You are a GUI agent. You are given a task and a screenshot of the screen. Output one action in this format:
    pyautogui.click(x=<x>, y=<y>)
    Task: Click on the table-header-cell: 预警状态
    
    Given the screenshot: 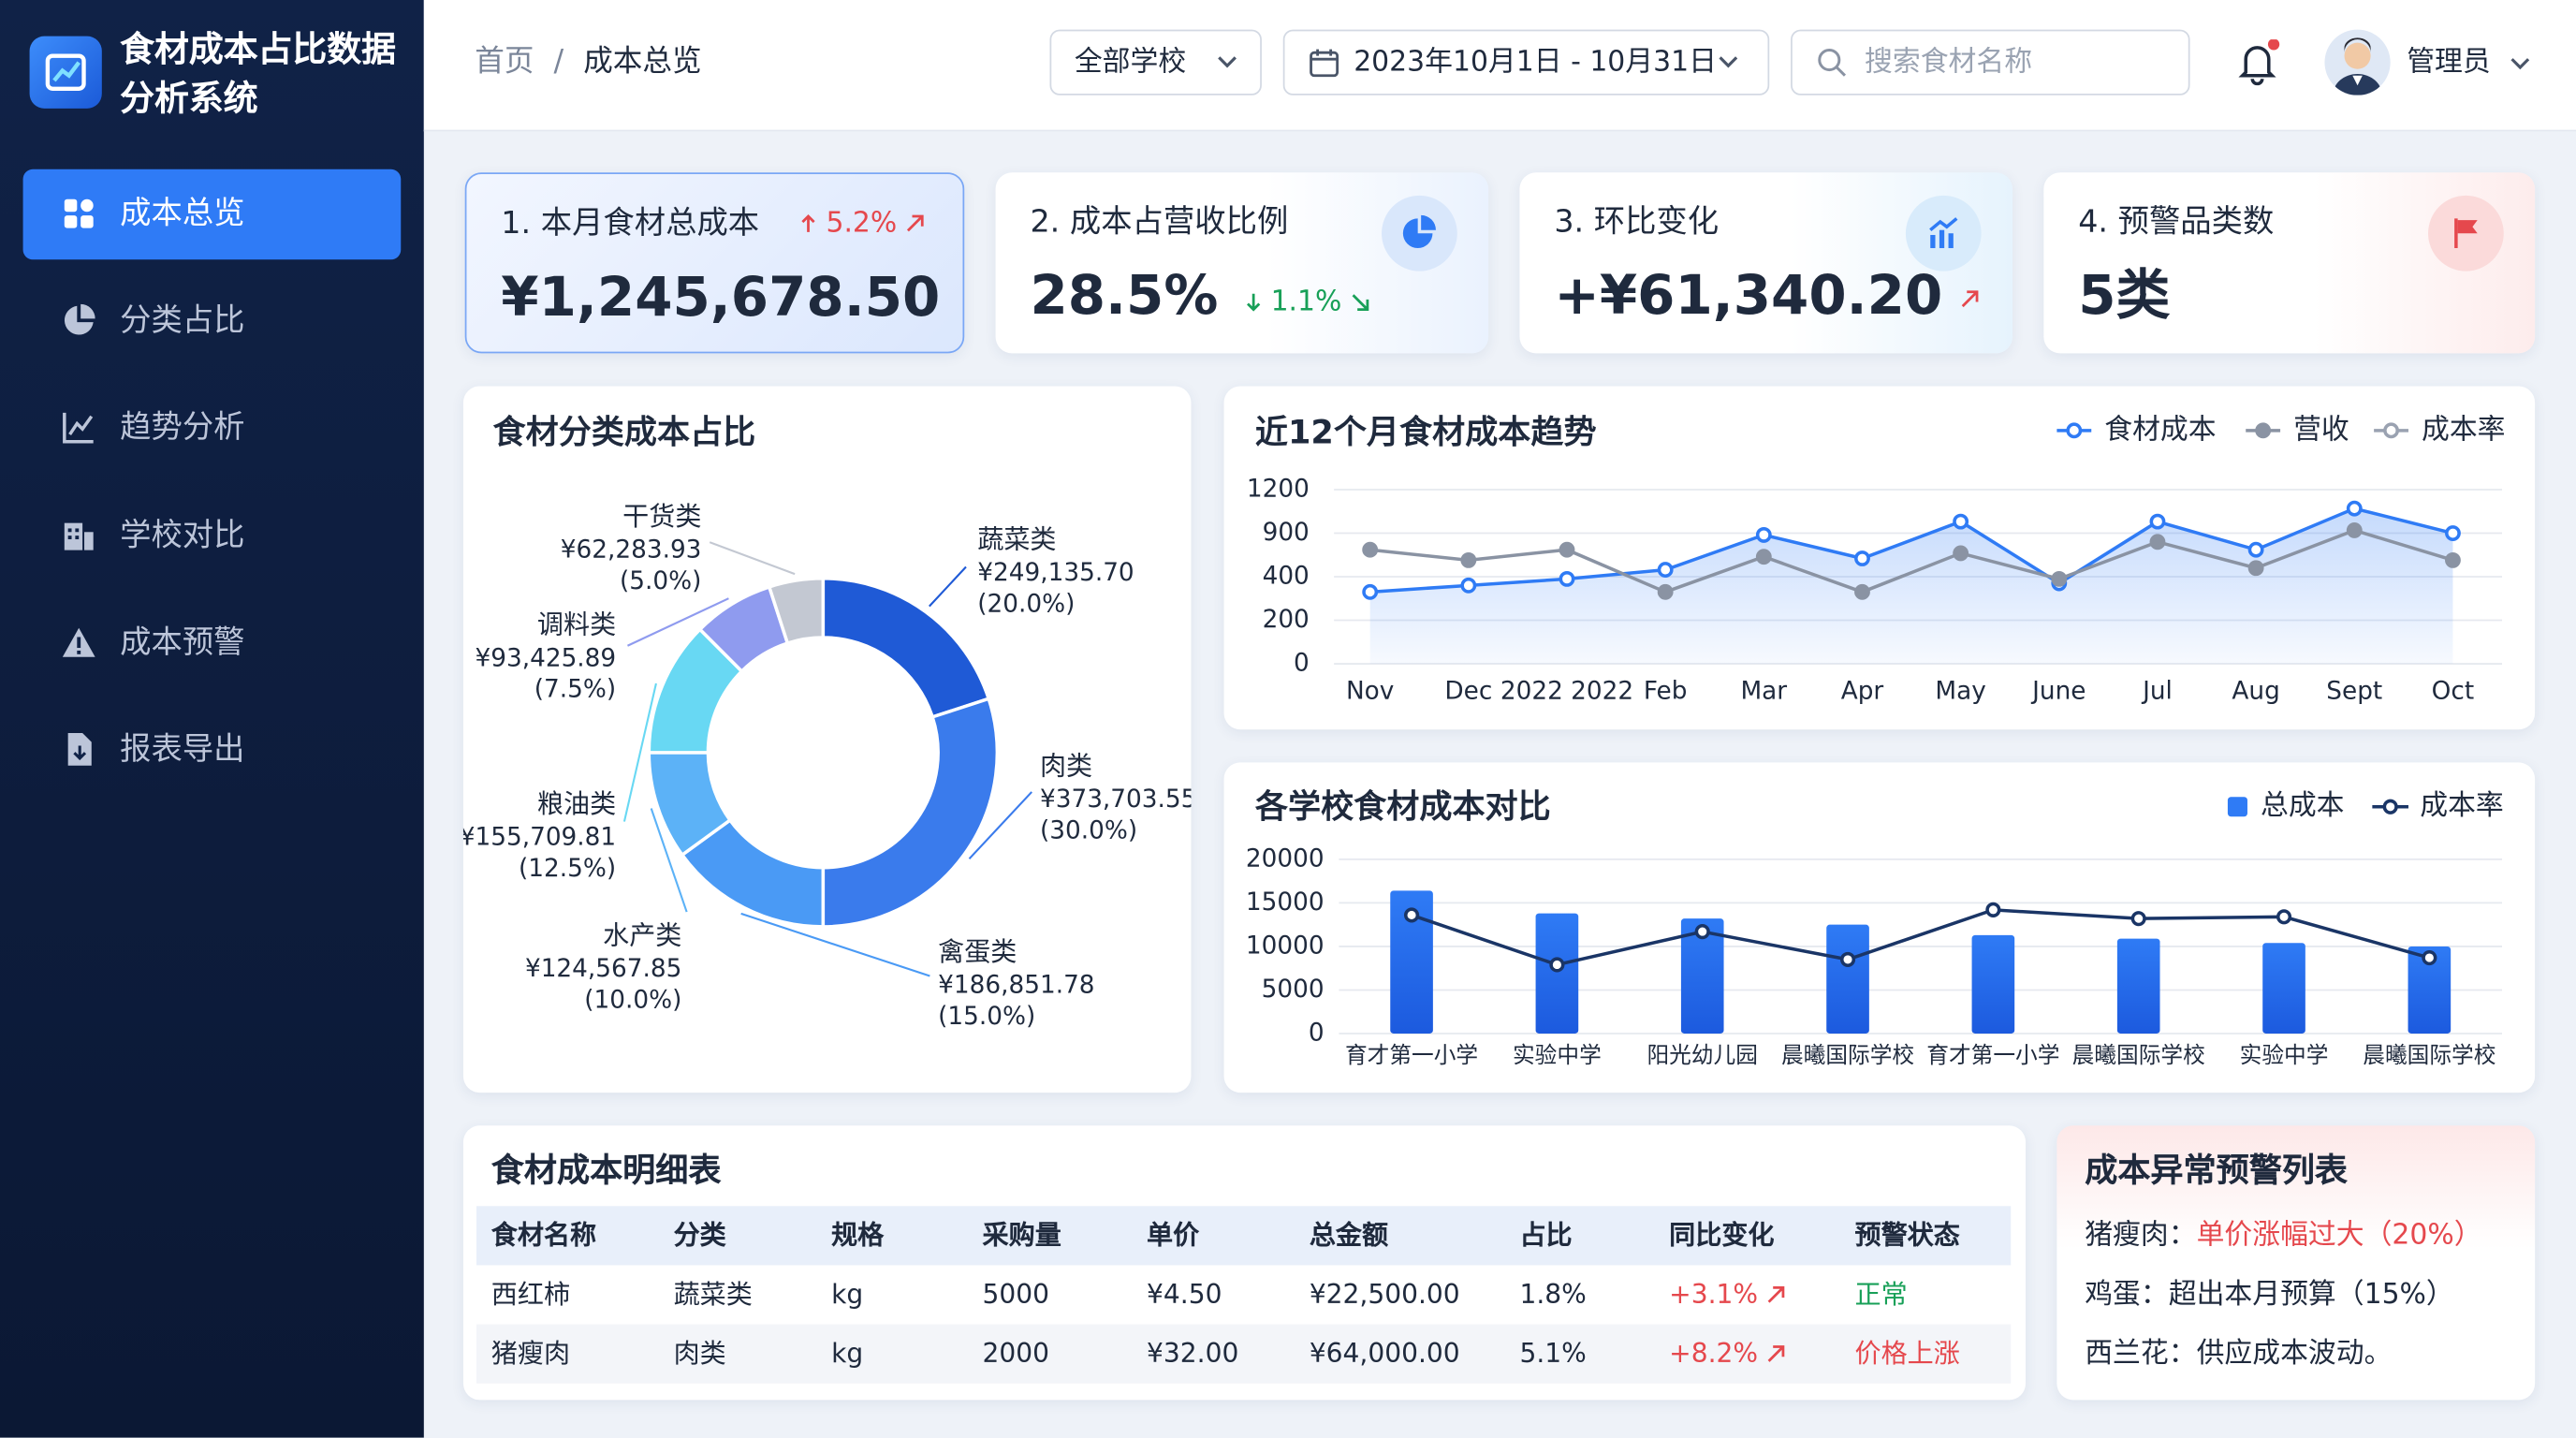 What is the action you would take?
    pyautogui.click(x=1907, y=1235)
    